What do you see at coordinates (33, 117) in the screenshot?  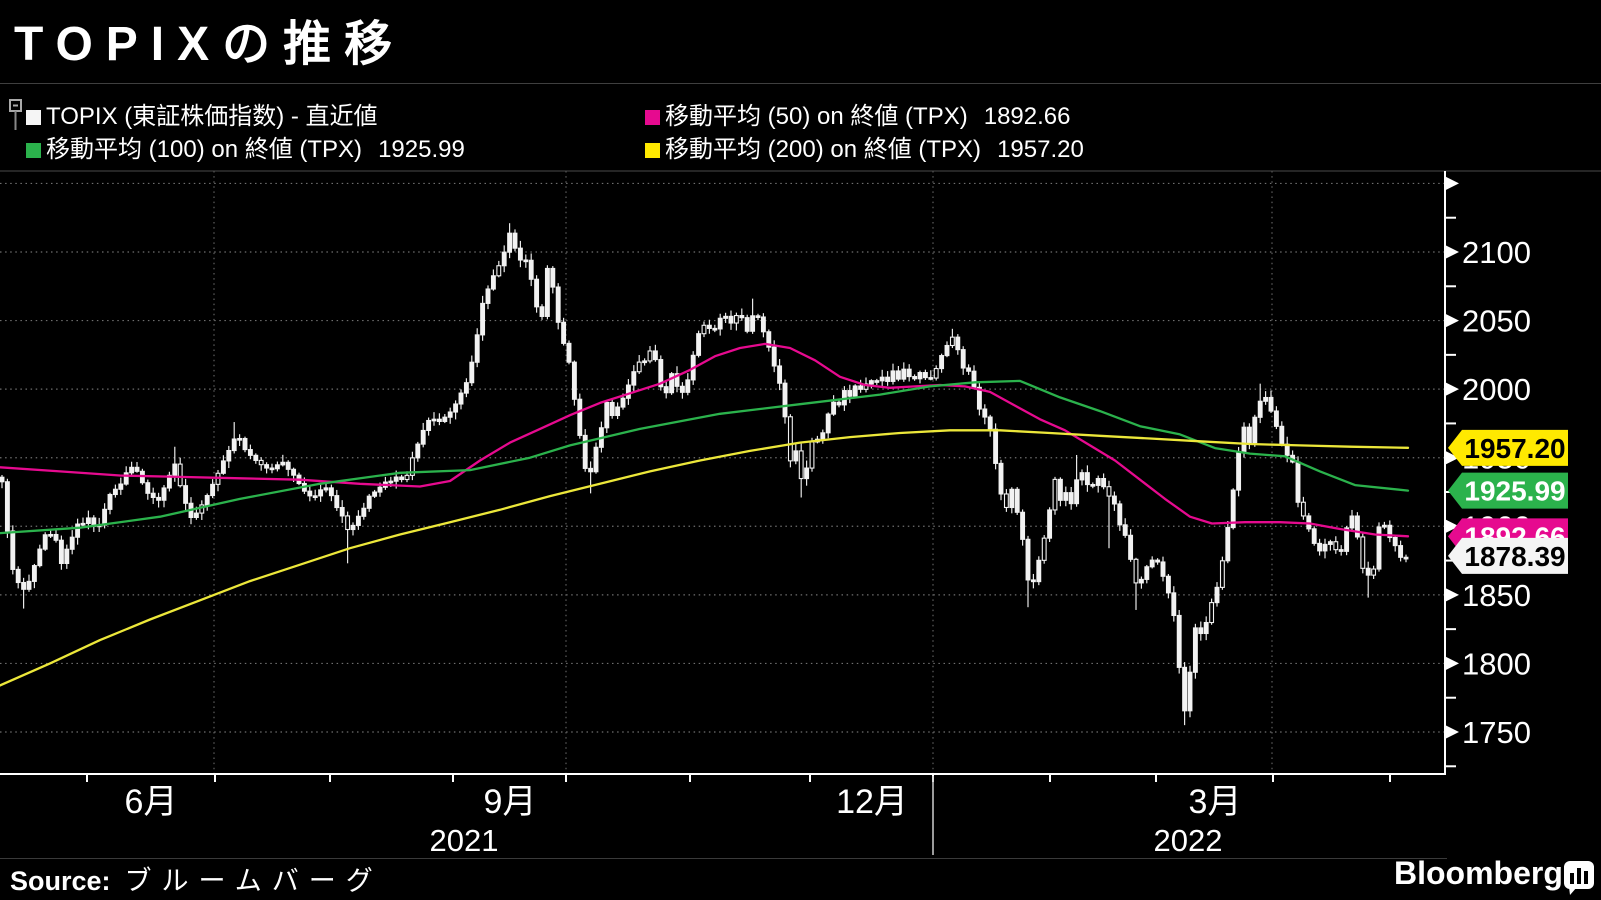 I see `legend-swatch-topix` at bounding box center [33, 117].